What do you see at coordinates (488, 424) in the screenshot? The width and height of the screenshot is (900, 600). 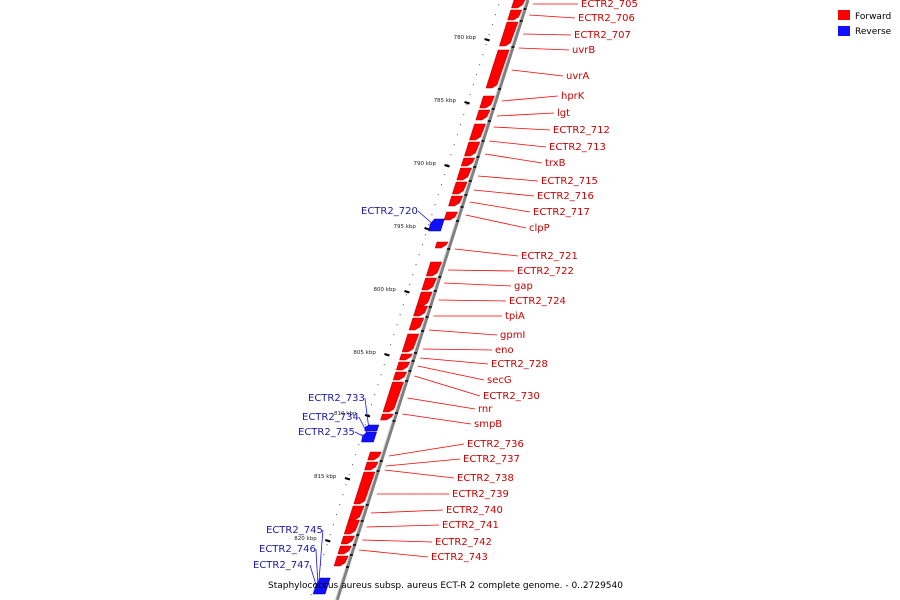 I see `forward-gene-label: smpB` at bounding box center [488, 424].